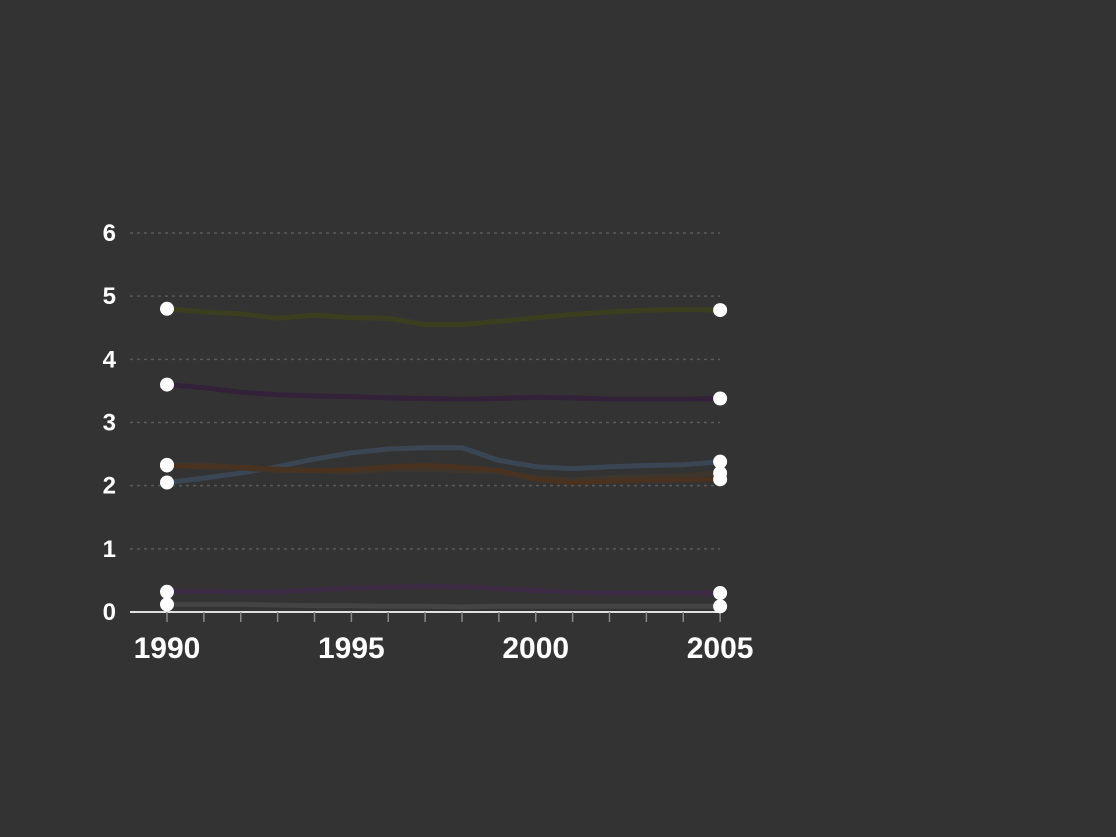 Image resolution: width=1116 pixels, height=837 pixels. Describe the element at coordinates (167, 465) in the screenshot. I see `series-5-start-marker` at that location.